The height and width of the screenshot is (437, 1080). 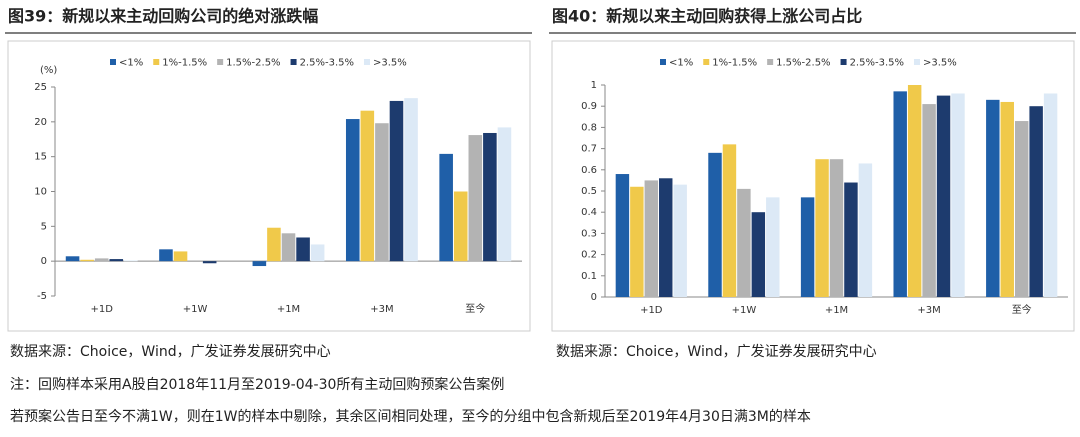 What do you see at coordinates (40, 192) in the screenshot?
I see `y-tick-label: 10` at bounding box center [40, 192].